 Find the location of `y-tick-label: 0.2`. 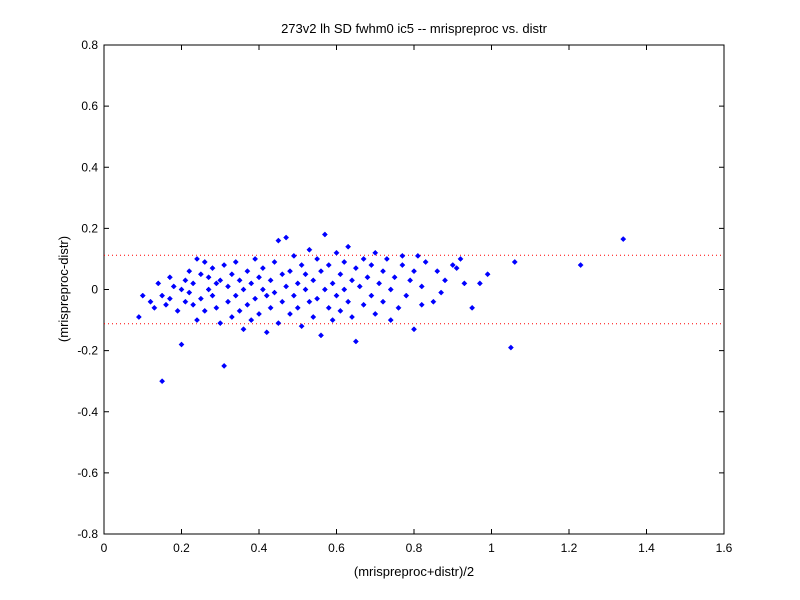

y-tick-label: 0.2 is located at coordinates (89, 228).